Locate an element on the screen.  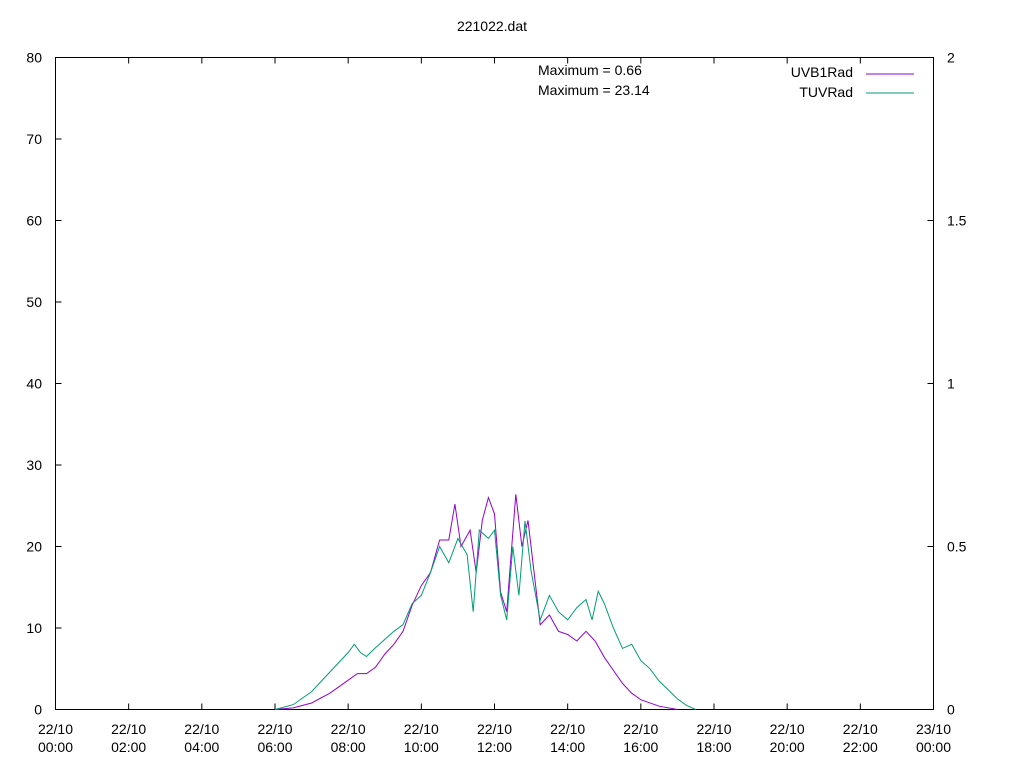
chart-title: 221022.dat is located at coordinates (492, 26).